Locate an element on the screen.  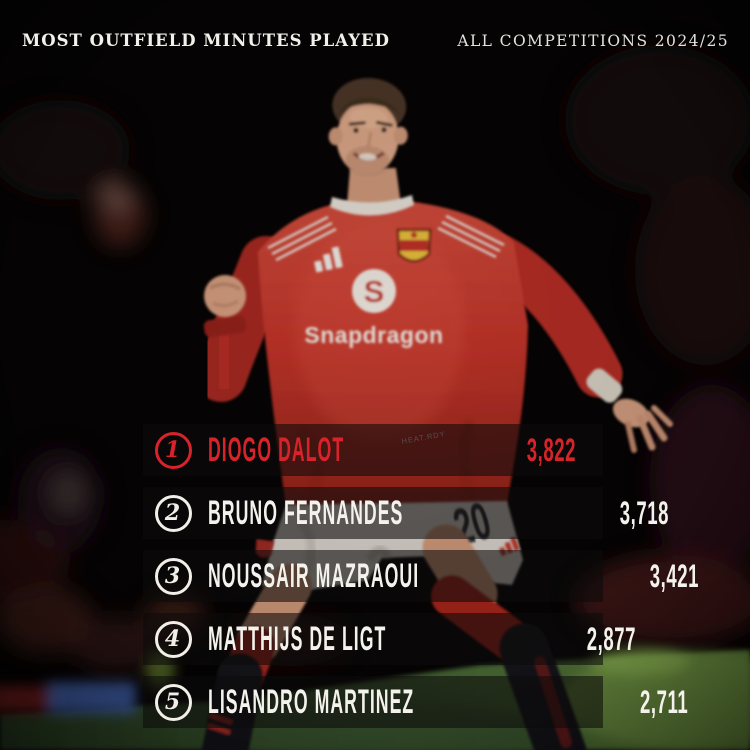
ranking-row-2: 2 BRUNO FERNANDES 3,718 is located at coordinates (405, 513).